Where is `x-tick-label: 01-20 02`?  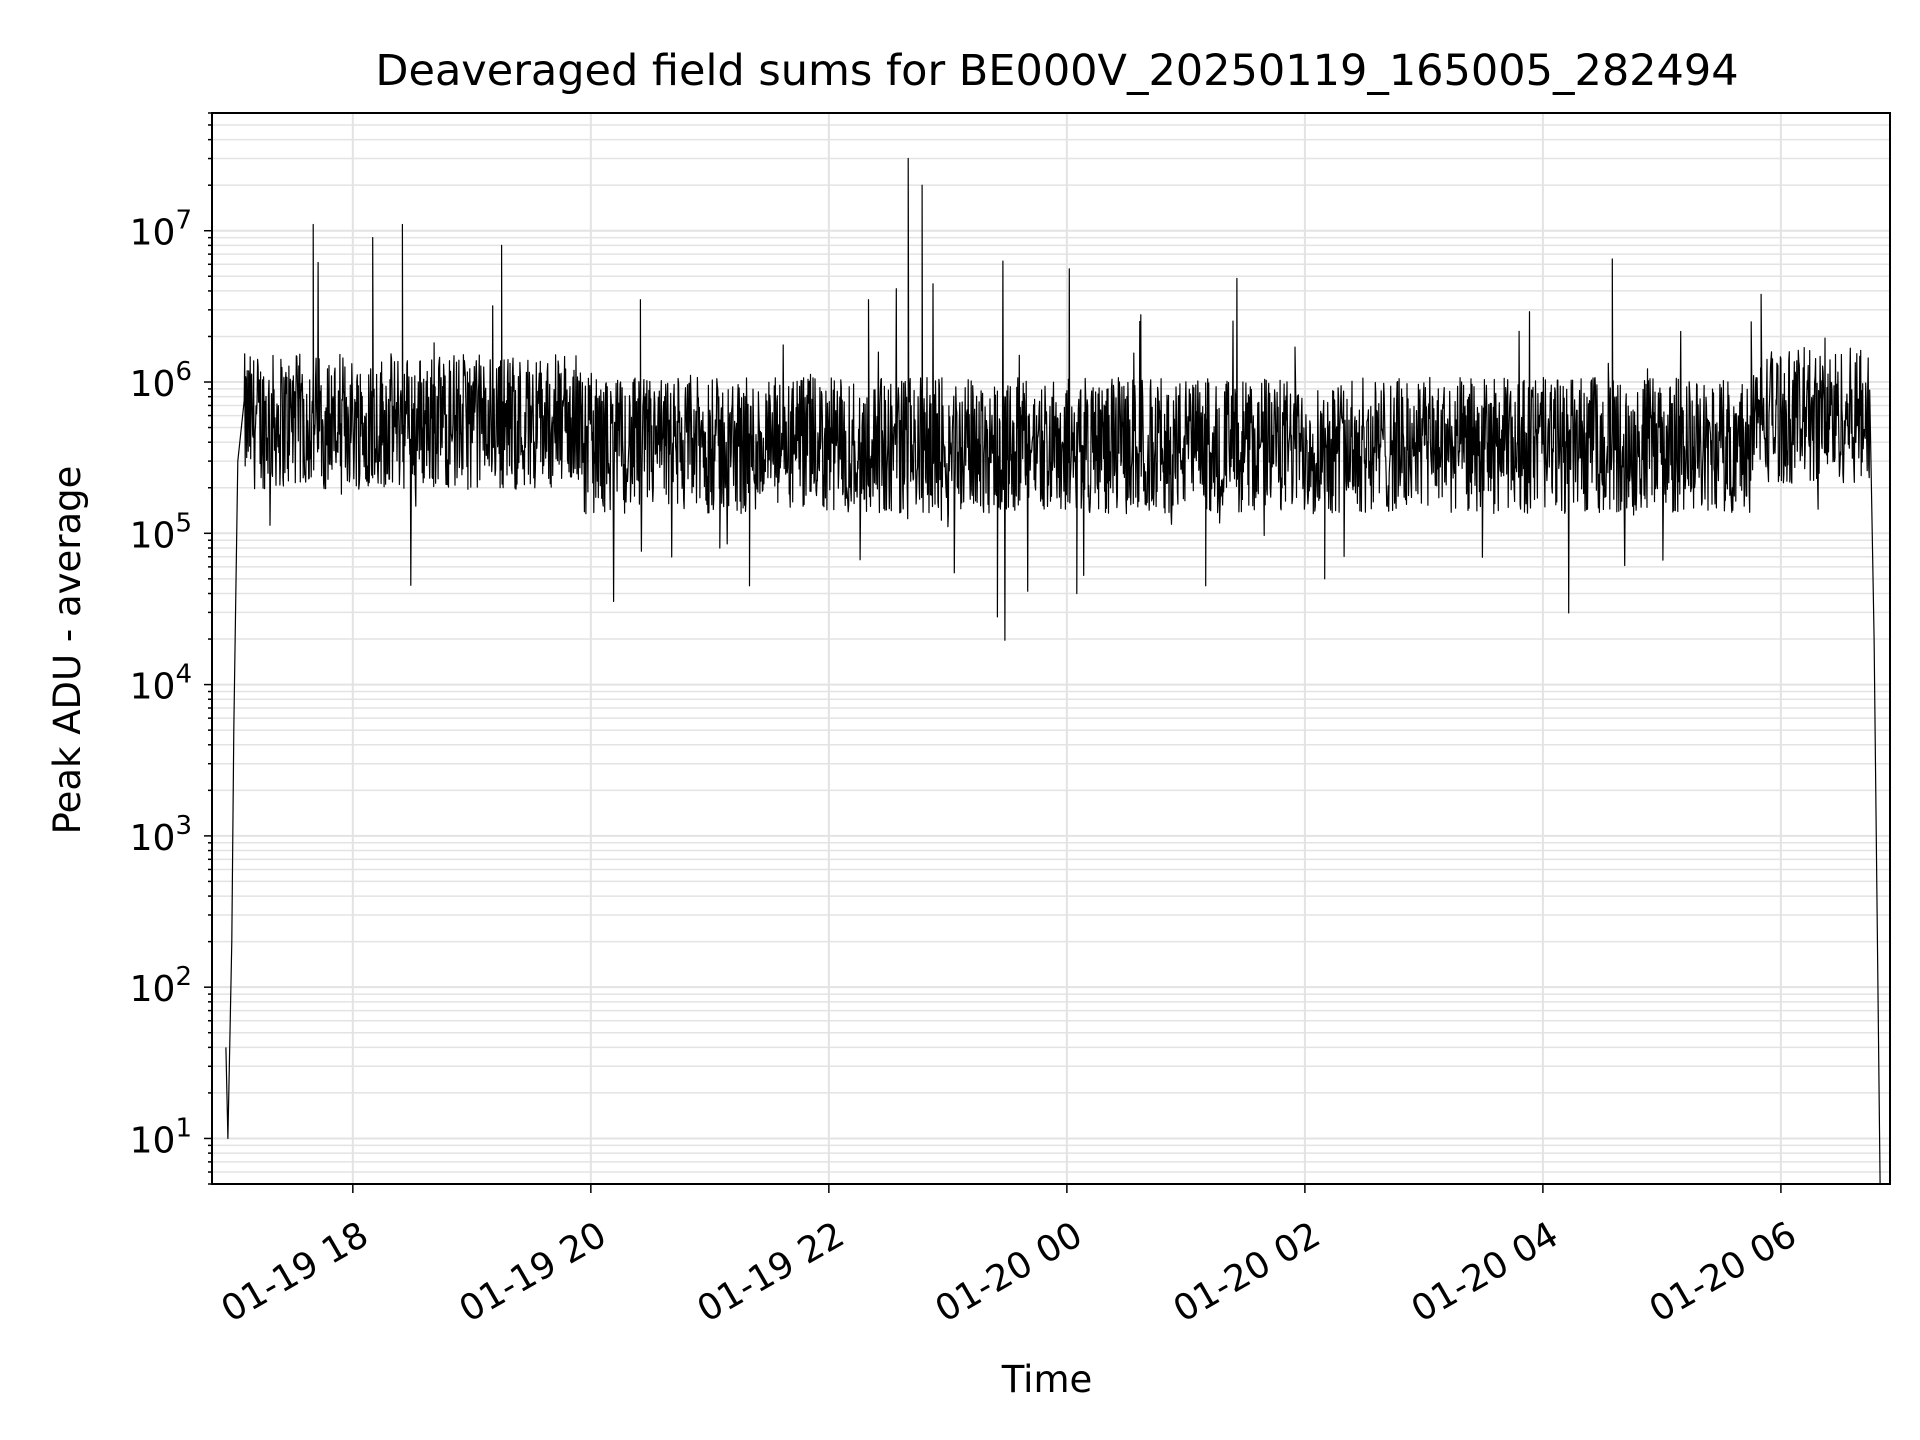 x-tick-label: 01-20 02 is located at coordinates (1247, 1272).